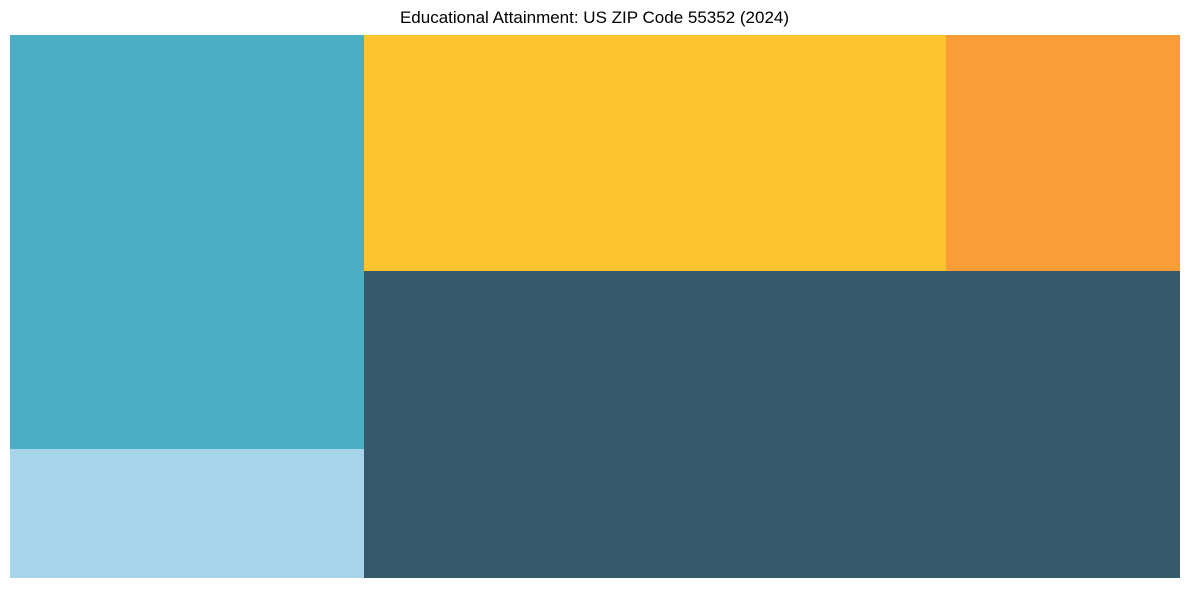 This screenshot has width=1189, height=590. What do you see at coordinates (1063, 153) in the screenshot?
I see `treemap-tile-orange` at bounding box center [1063, 153].